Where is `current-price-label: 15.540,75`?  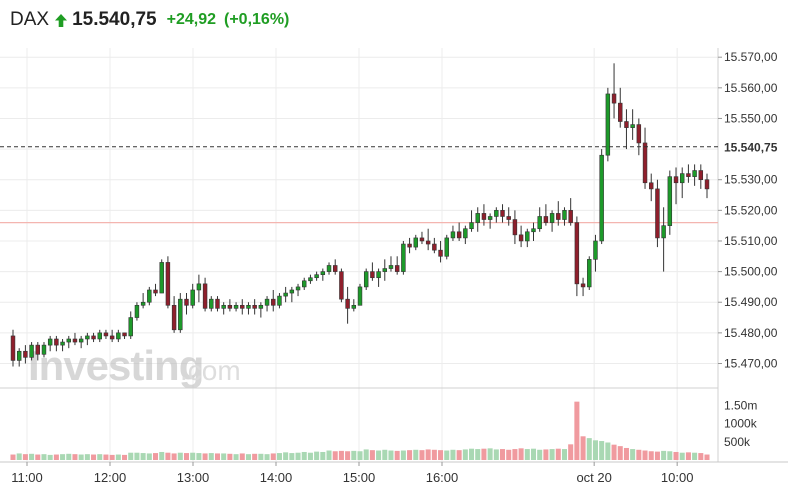
current-price-label: 15.540,75 is located at coordinates (751, 147).